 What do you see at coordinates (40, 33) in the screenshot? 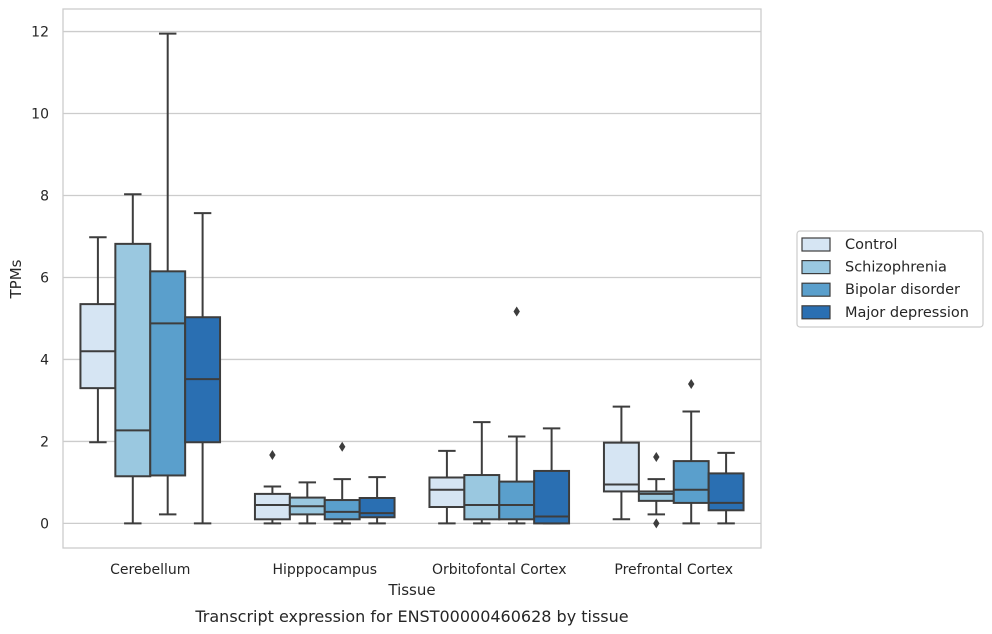
I see `y-tick-label: 12` at bounding box center [40, 33].